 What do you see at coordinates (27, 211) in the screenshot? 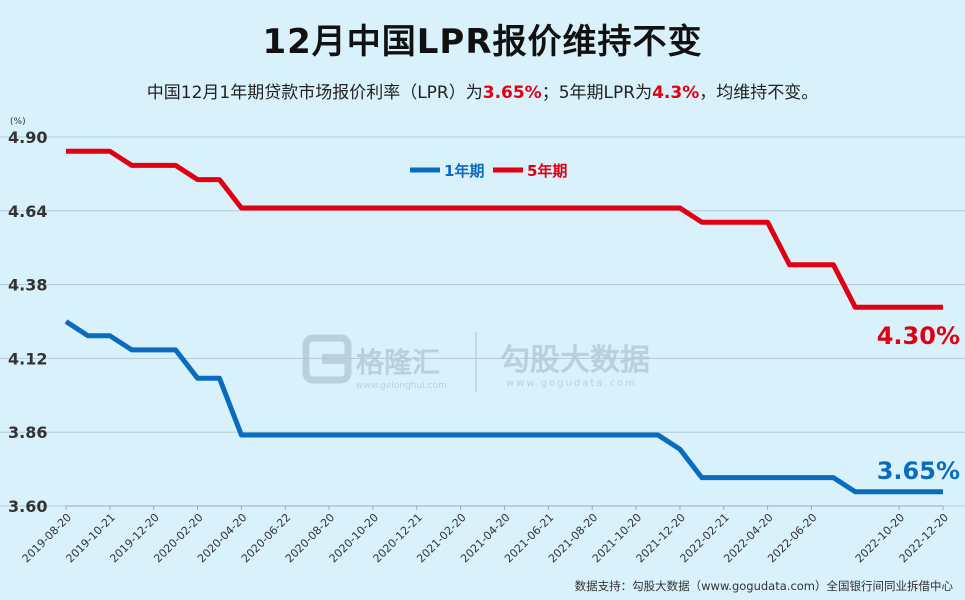
I see `y-tick-label: 4.64` at bounding box center [27, 211].